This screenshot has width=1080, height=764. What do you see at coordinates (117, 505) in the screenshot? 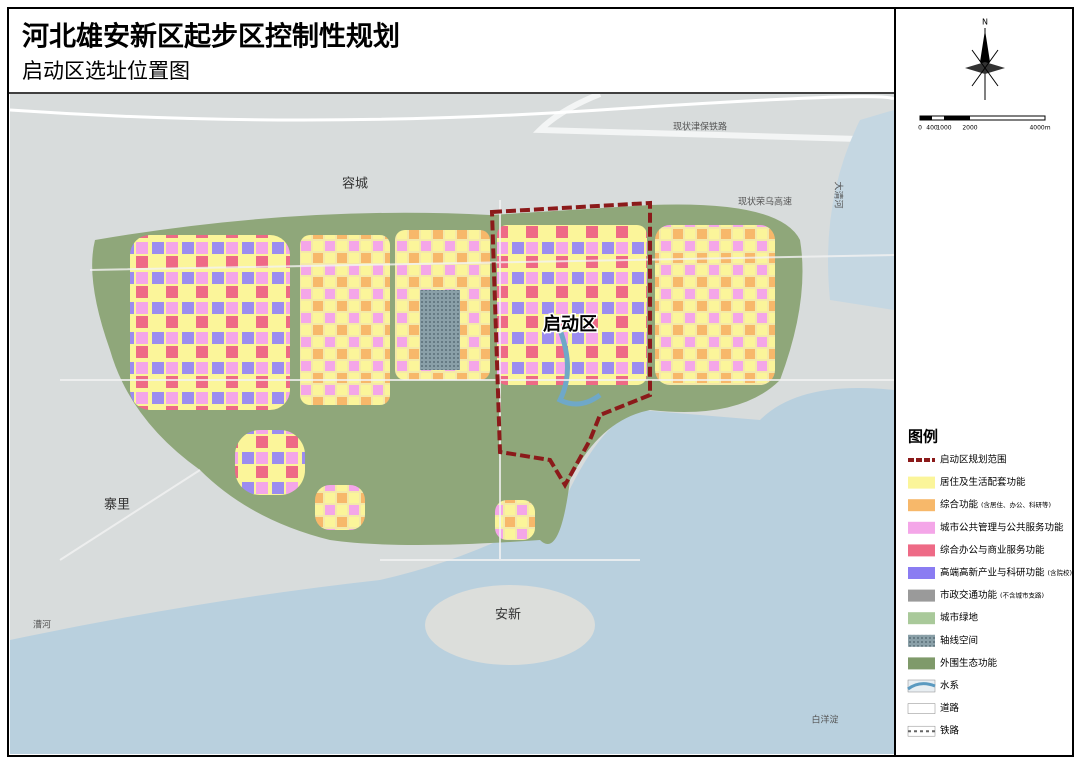
I see `place-label: 寨里` at bounding box center [117, 505].